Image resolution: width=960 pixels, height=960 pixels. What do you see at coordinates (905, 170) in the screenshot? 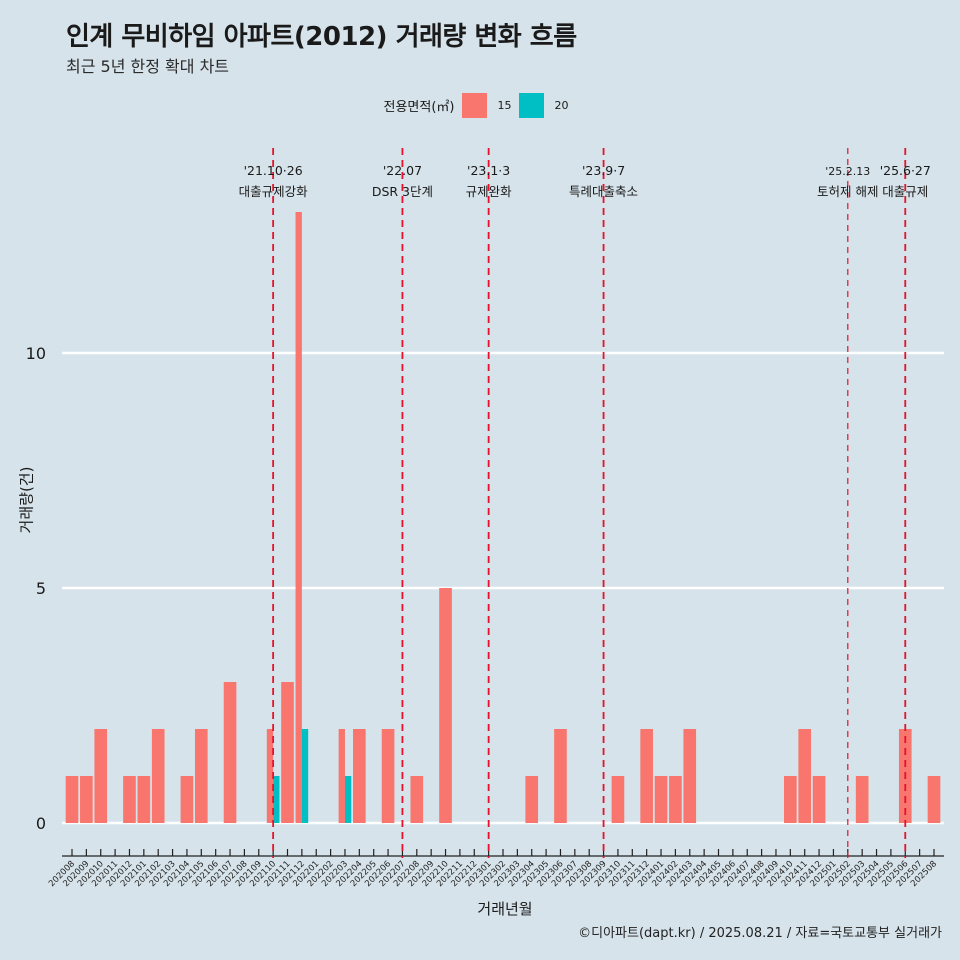
I see `event-date: '25.6·27` at bounding box center [905, 170].